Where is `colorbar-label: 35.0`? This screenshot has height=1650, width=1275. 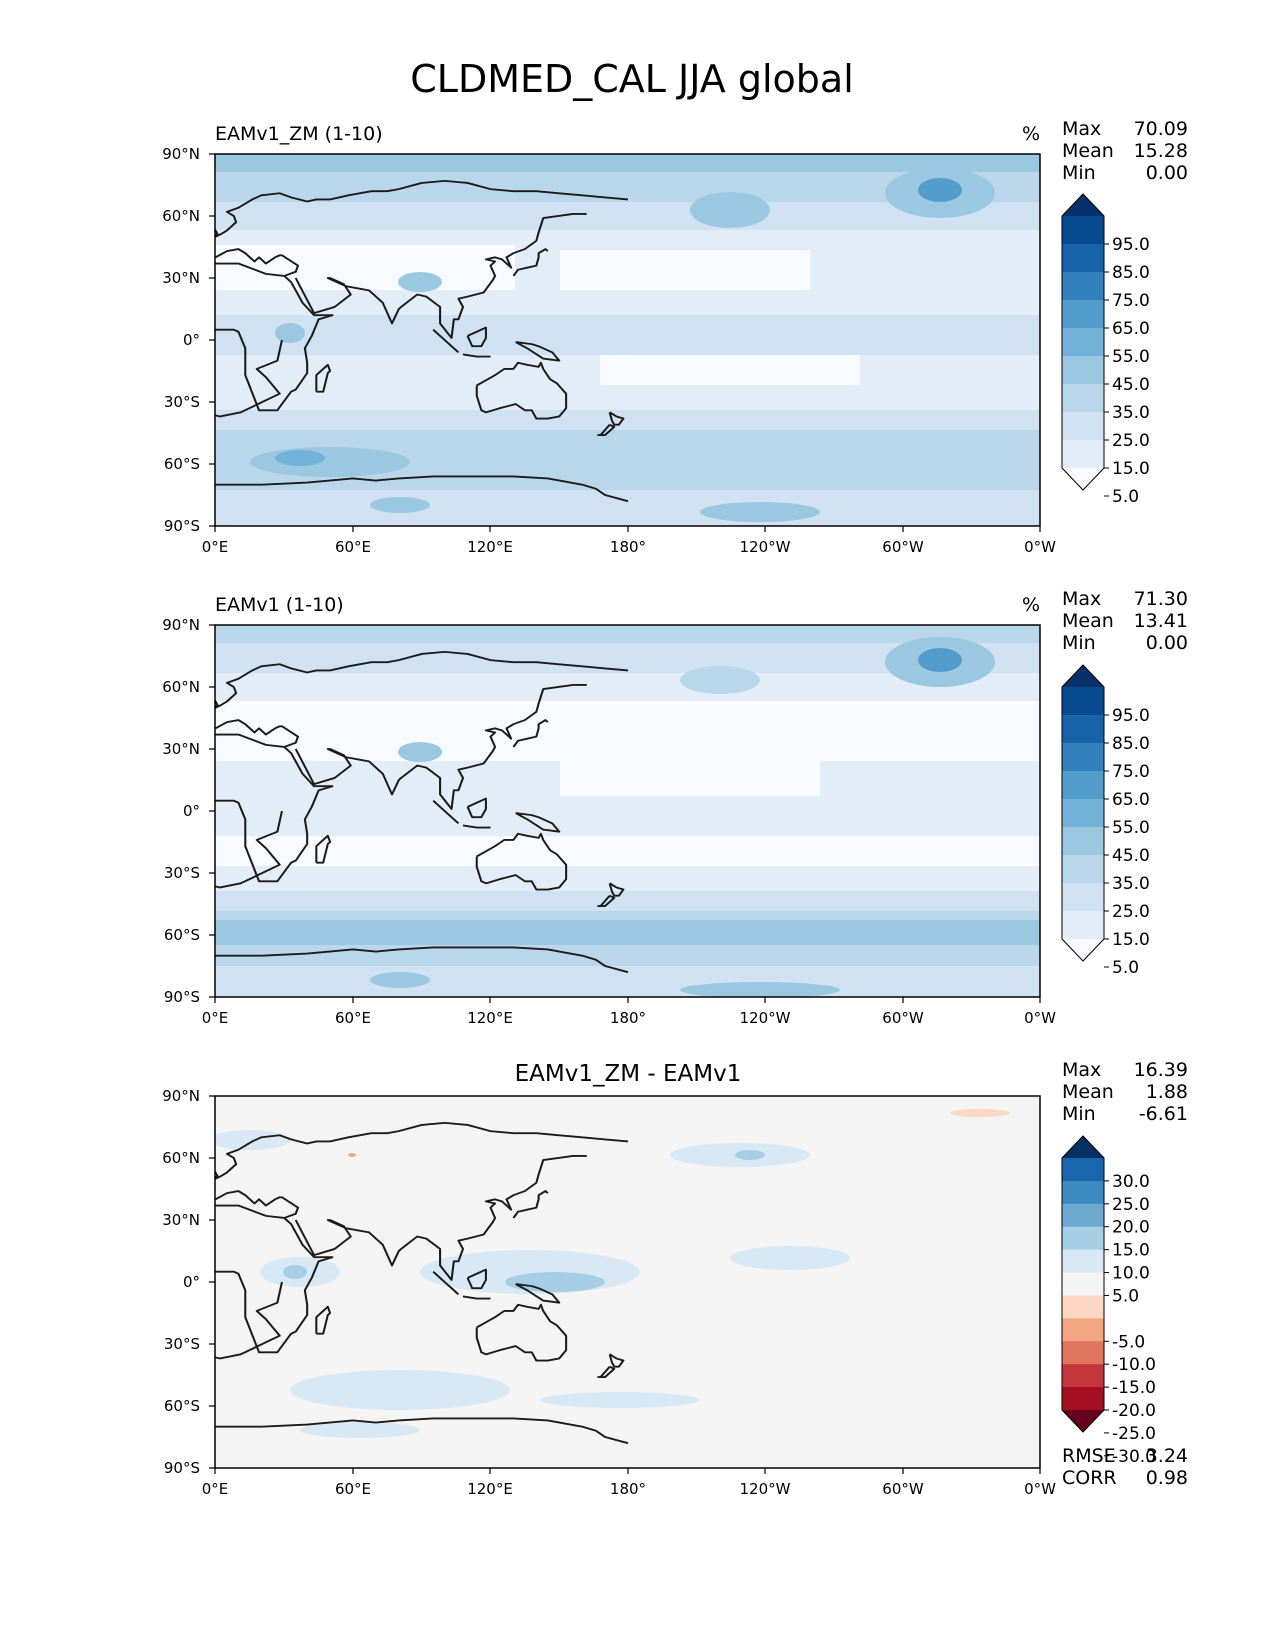
colorbar-label: 35.0 is located at coordinates (1131, 413).